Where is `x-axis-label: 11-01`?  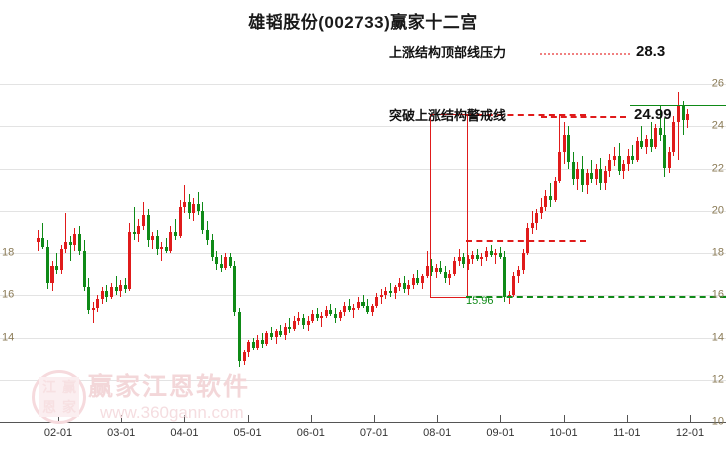
x-axis-label: 11-01 is located at coordinates (627, 433).